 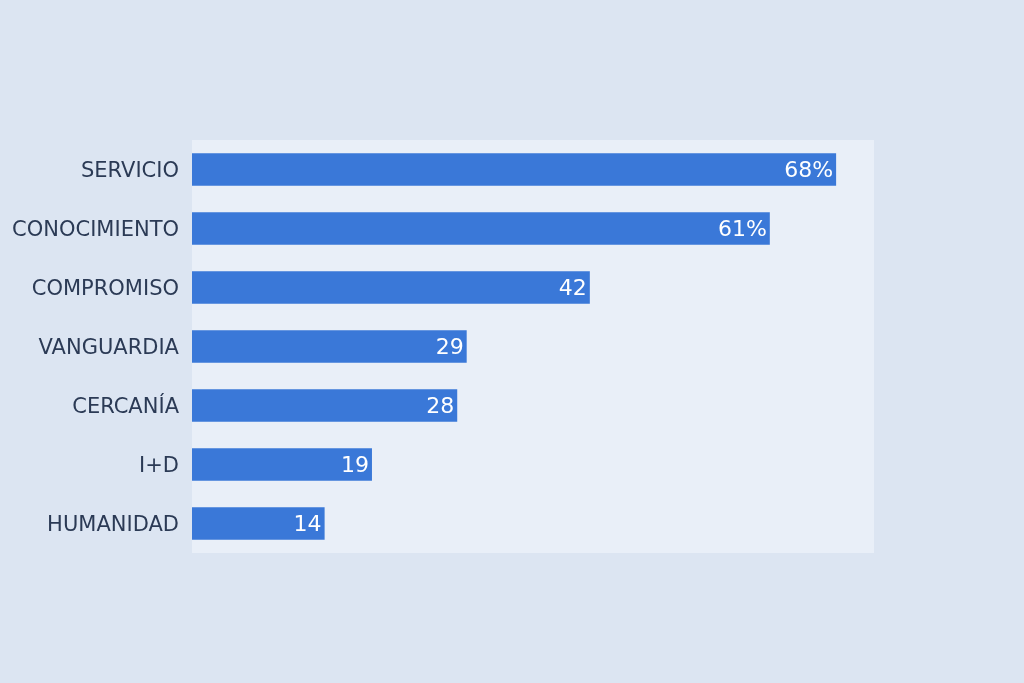 I want to click on data-label: 61%, so click(x=742, y=229).